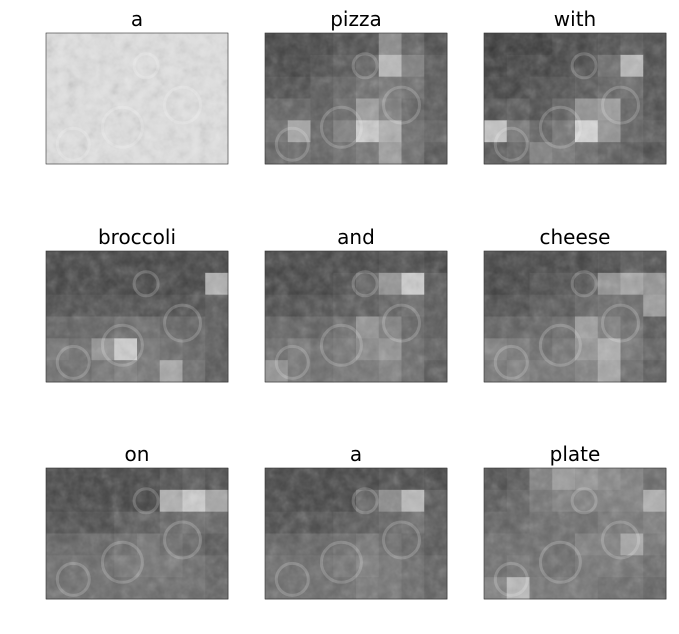 The image size is (679, 634). I want to click on attention-panel: with, so click(575, 86).